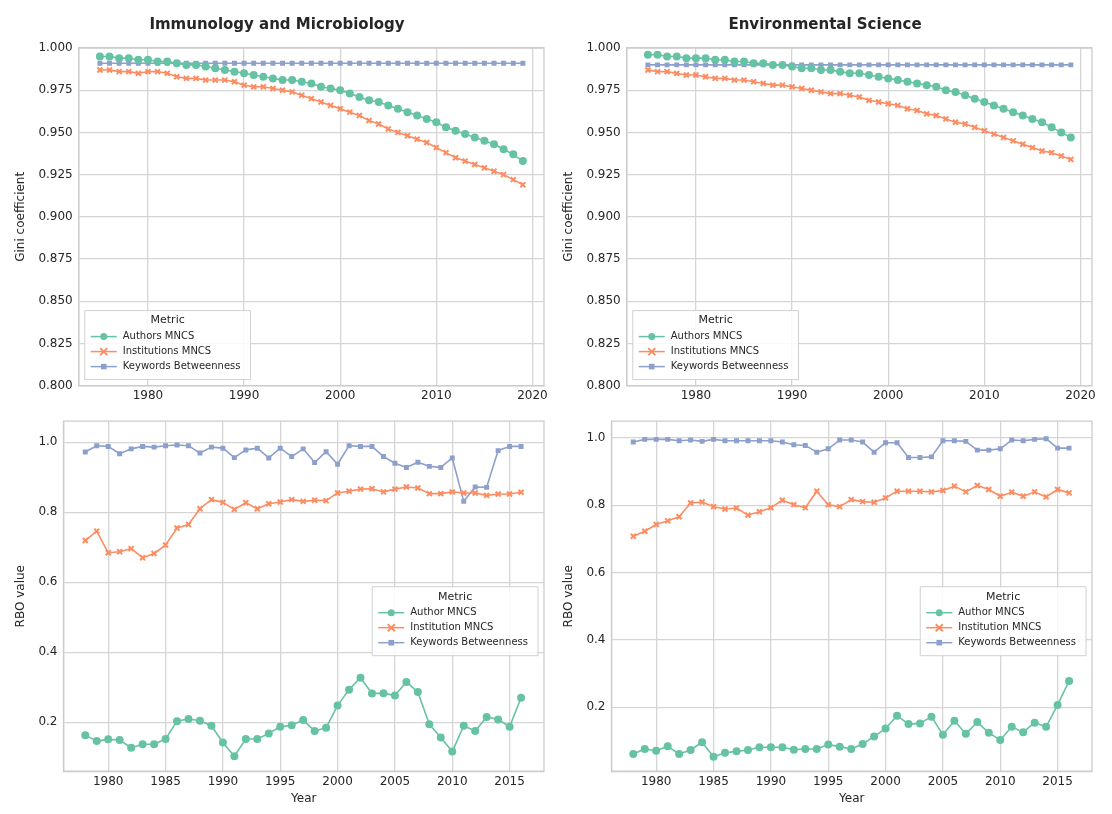 This screenshot has height=814, width=1112. What do you see at coordinates (443, 612) in the screenshot?
I see `legend-label: Author MNCS` at bounding box center [443, 612].